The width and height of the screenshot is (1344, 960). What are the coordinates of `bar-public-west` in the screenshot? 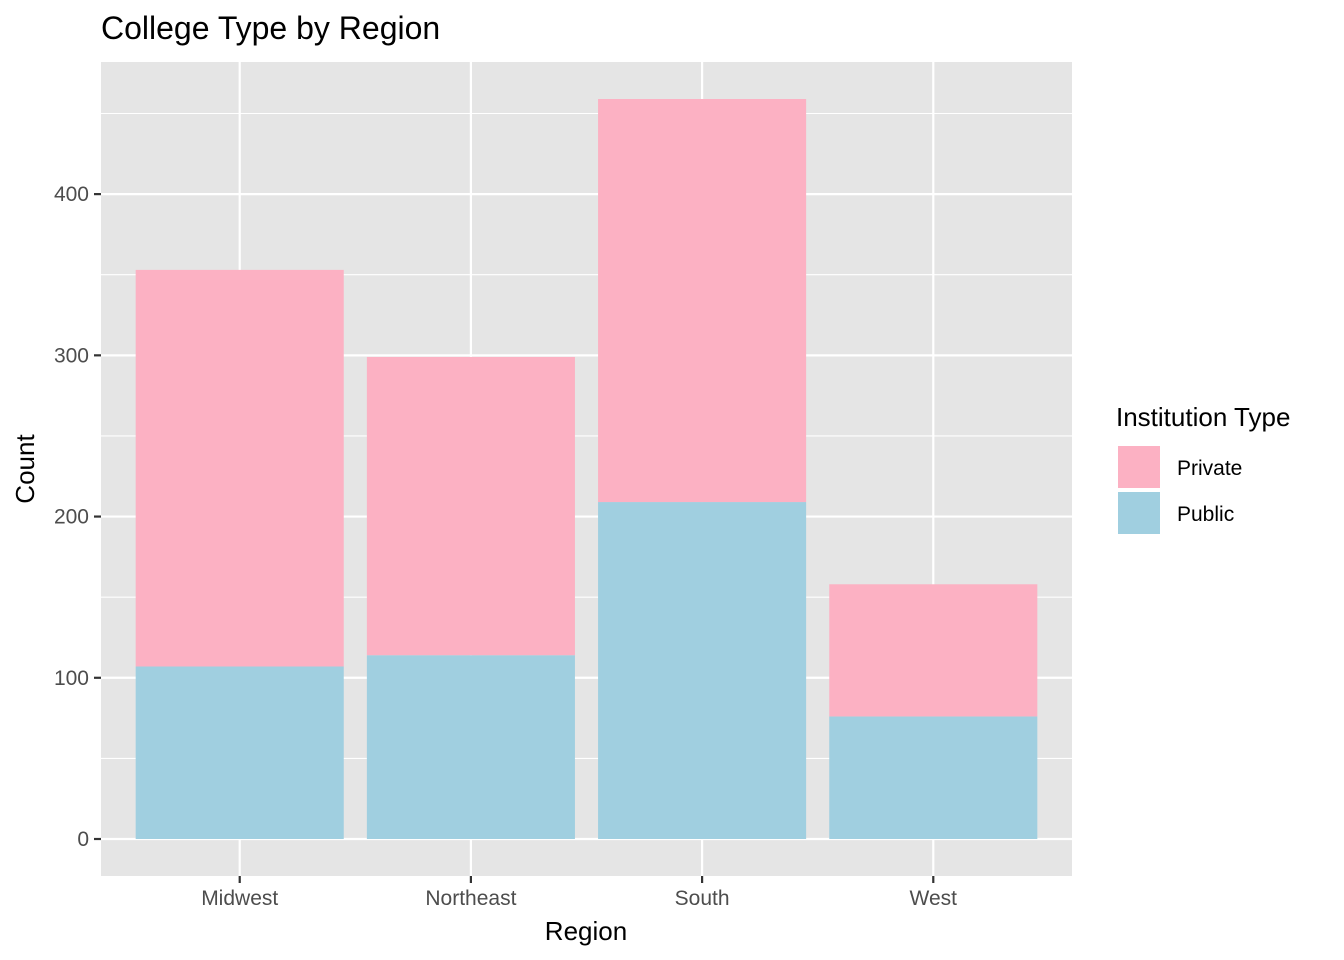 It's located at (933, 777).